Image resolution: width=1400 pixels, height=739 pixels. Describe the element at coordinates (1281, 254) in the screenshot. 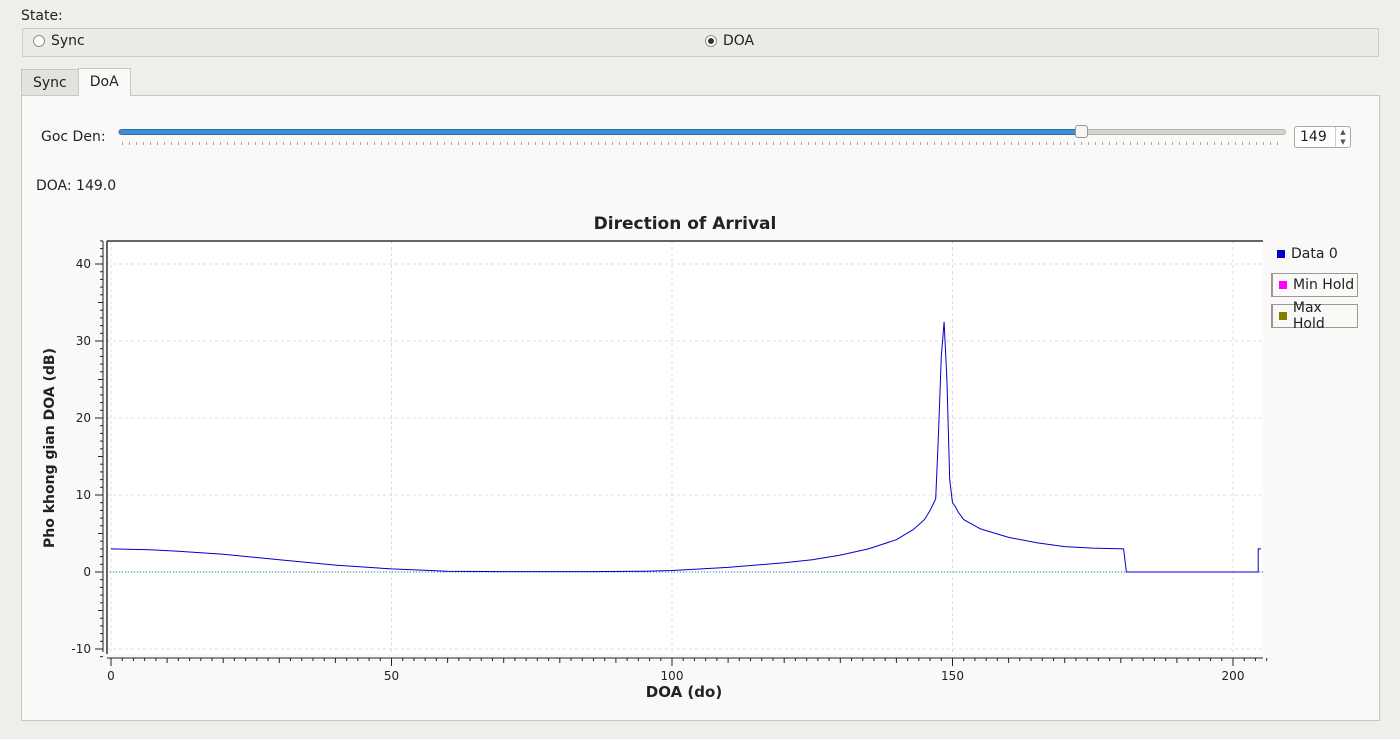

I see `legend-data0-swatch` at that location.